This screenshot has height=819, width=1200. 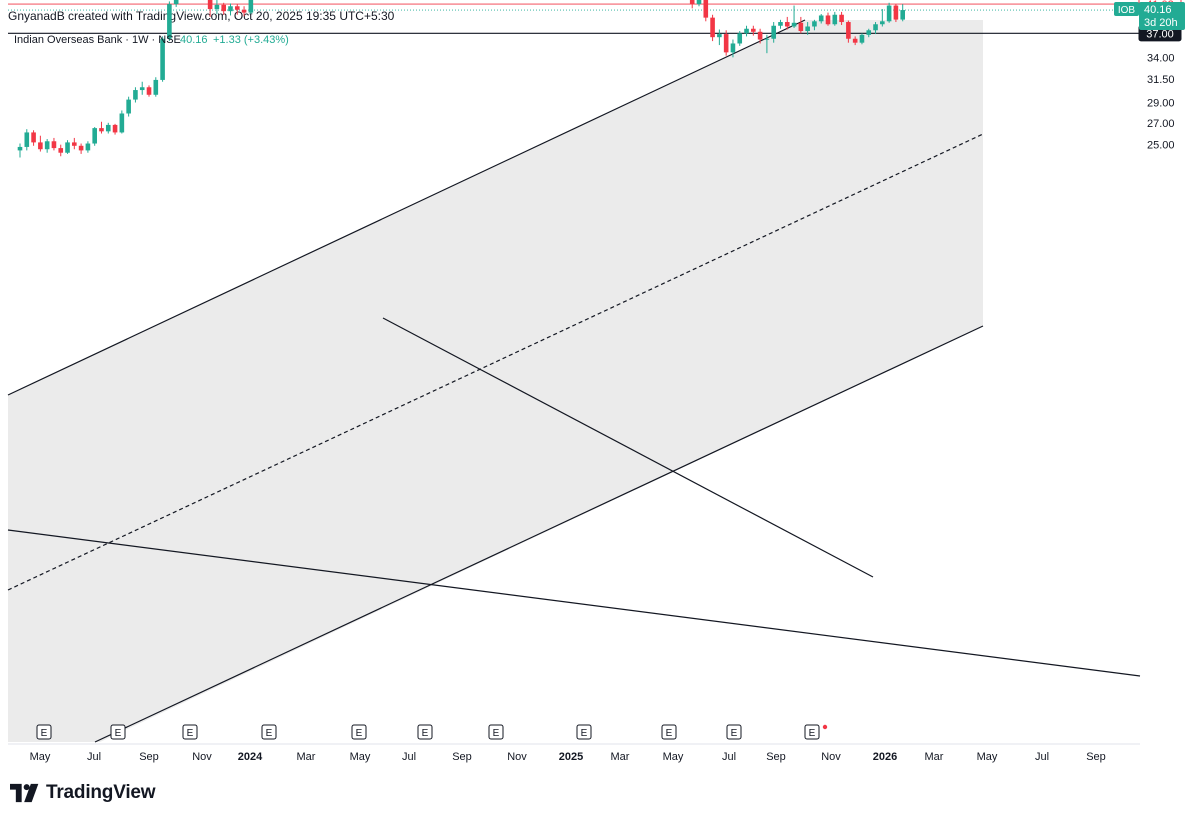 I want to click on price-tag-label: 37.00, so click(x=1160, y=34).